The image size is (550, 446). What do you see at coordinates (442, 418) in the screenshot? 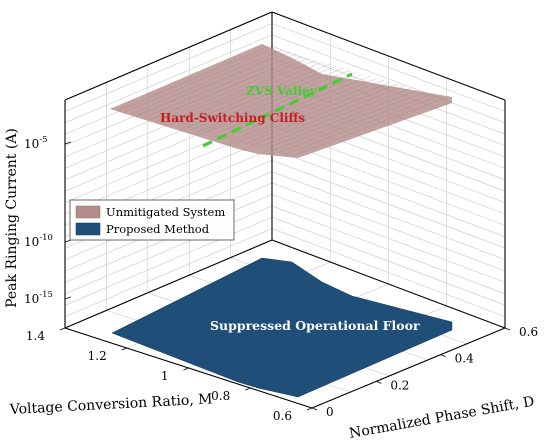
I see `x-axis-title: Normalized Phase Shift, D` at bounding box center [442, 418].